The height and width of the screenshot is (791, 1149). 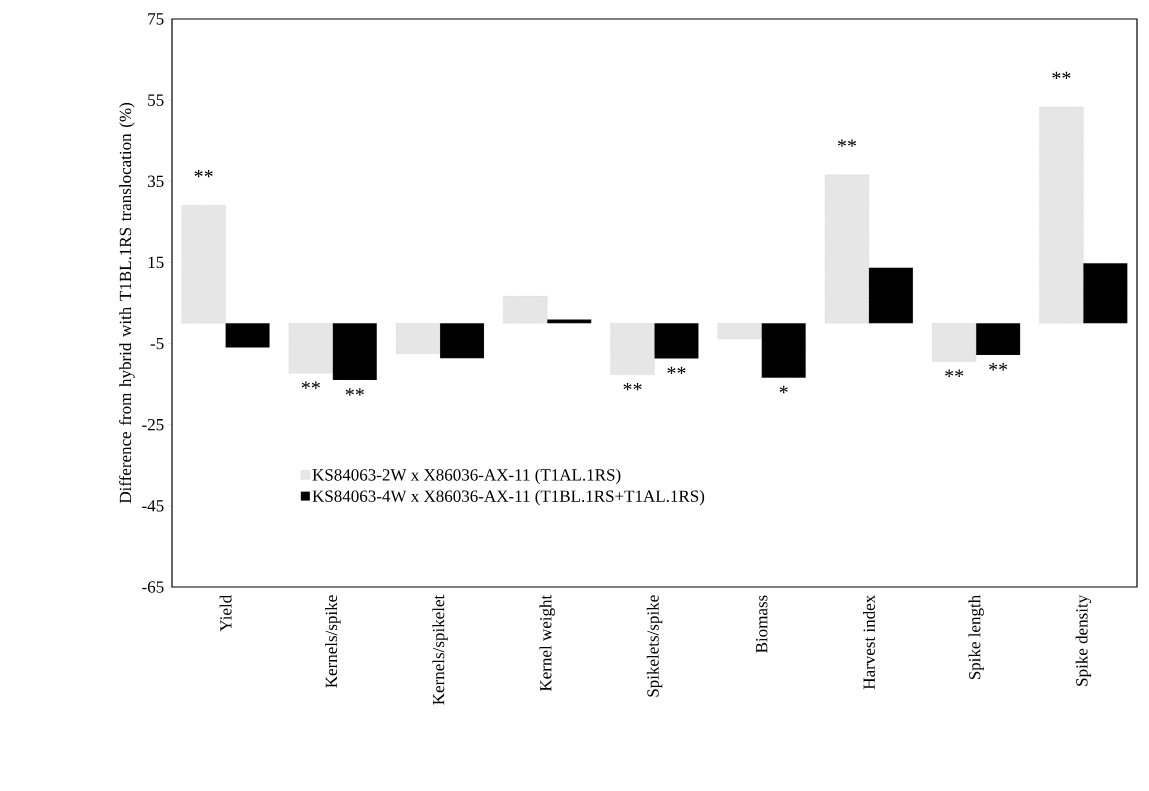 I want to click on x-tick-label: Spikelets/spike, so click(x=654, y=646).